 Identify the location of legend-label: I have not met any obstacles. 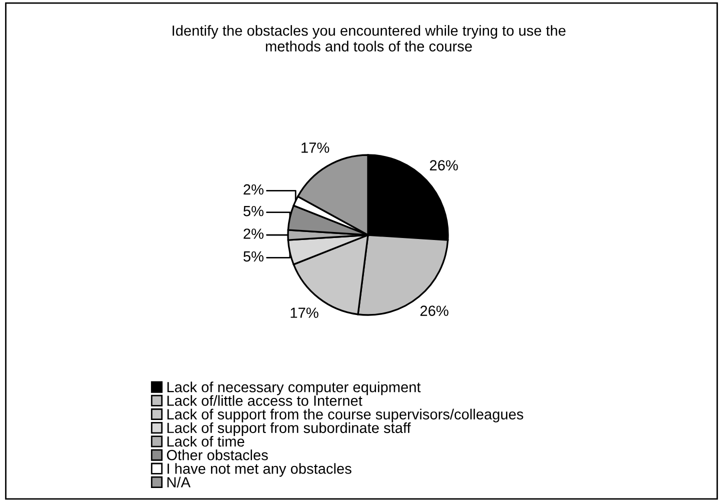
(260, 470).